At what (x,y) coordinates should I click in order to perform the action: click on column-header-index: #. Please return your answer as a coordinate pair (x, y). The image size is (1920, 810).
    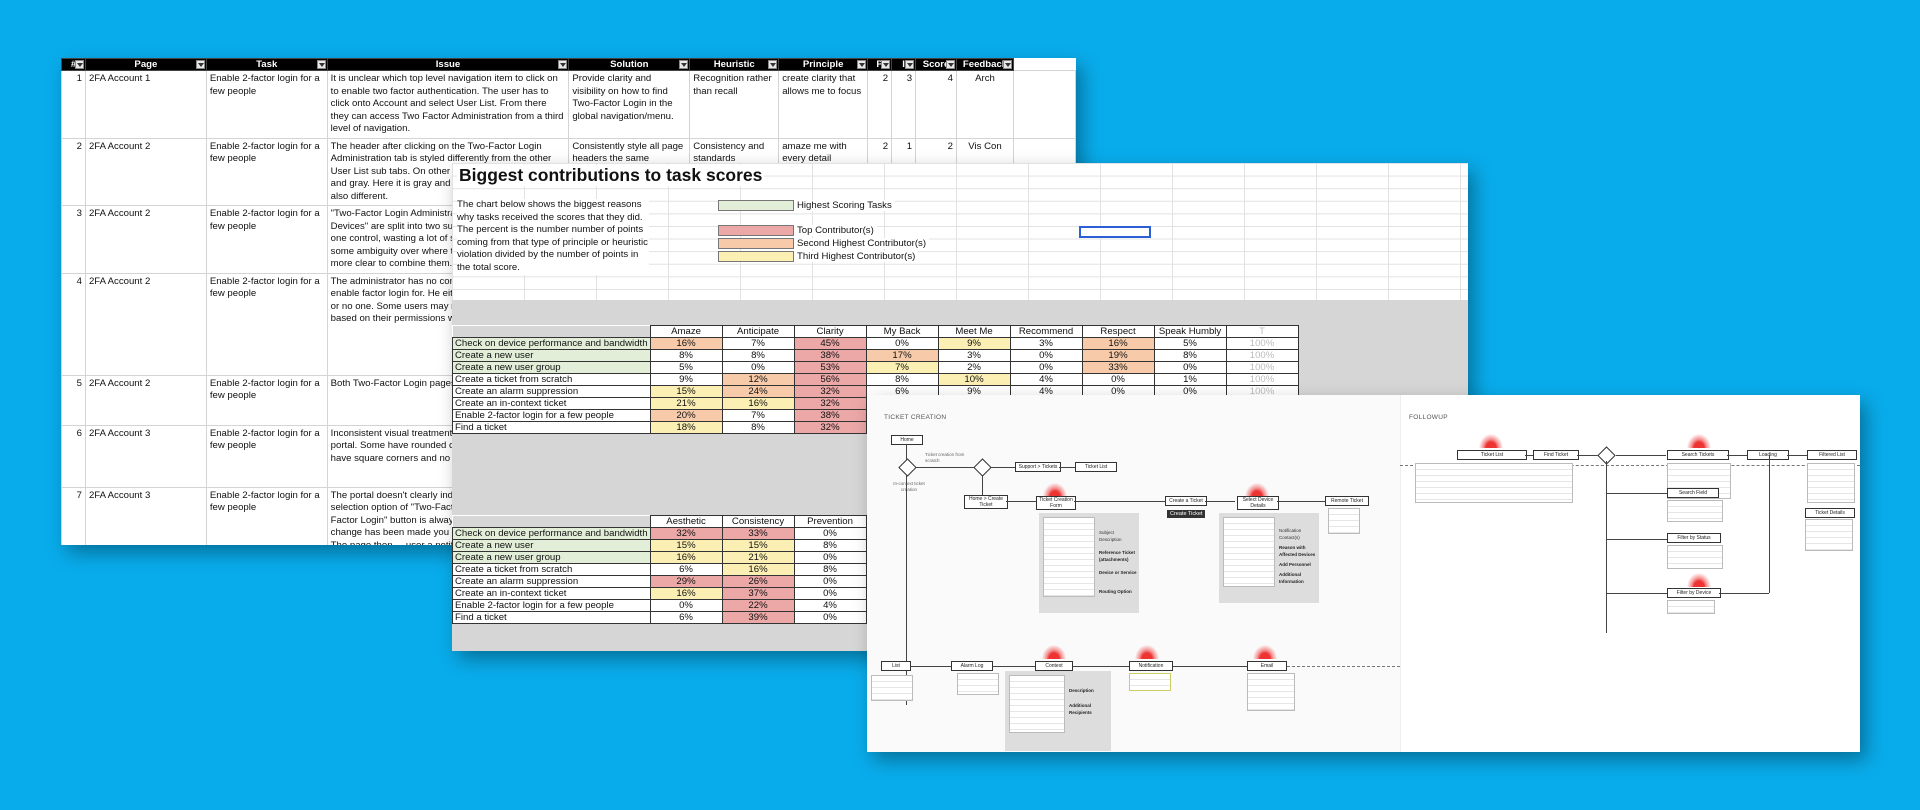
    Looking at the image, I should click on (73, 64).